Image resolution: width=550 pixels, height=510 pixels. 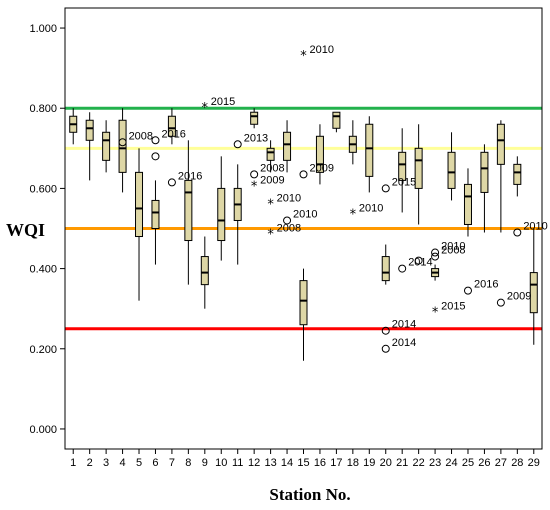 What do you see at coordinates (300, 216) in the screenshot?
I see `outlier-station-14: 2010` at bounding box center [300, 216].